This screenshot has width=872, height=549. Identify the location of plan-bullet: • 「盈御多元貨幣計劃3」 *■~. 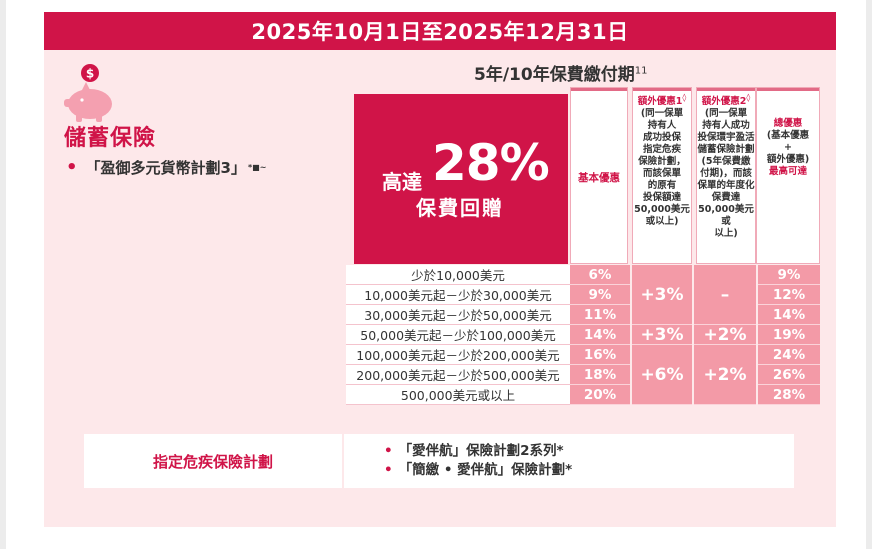
(166, 167).